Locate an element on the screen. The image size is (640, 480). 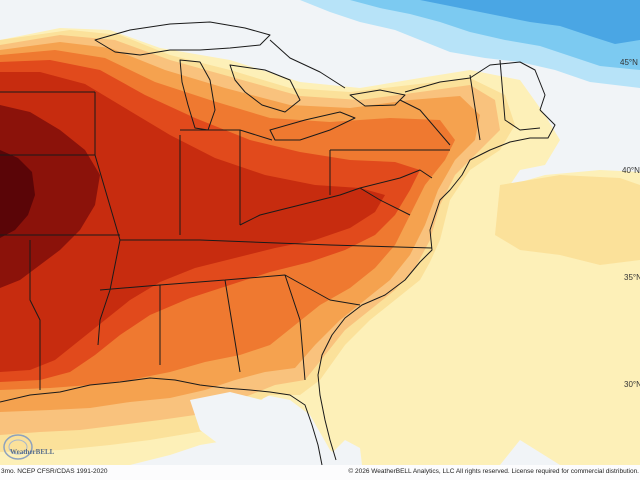
logo-text: WeatherBELL is located at coordinates (32, 452).